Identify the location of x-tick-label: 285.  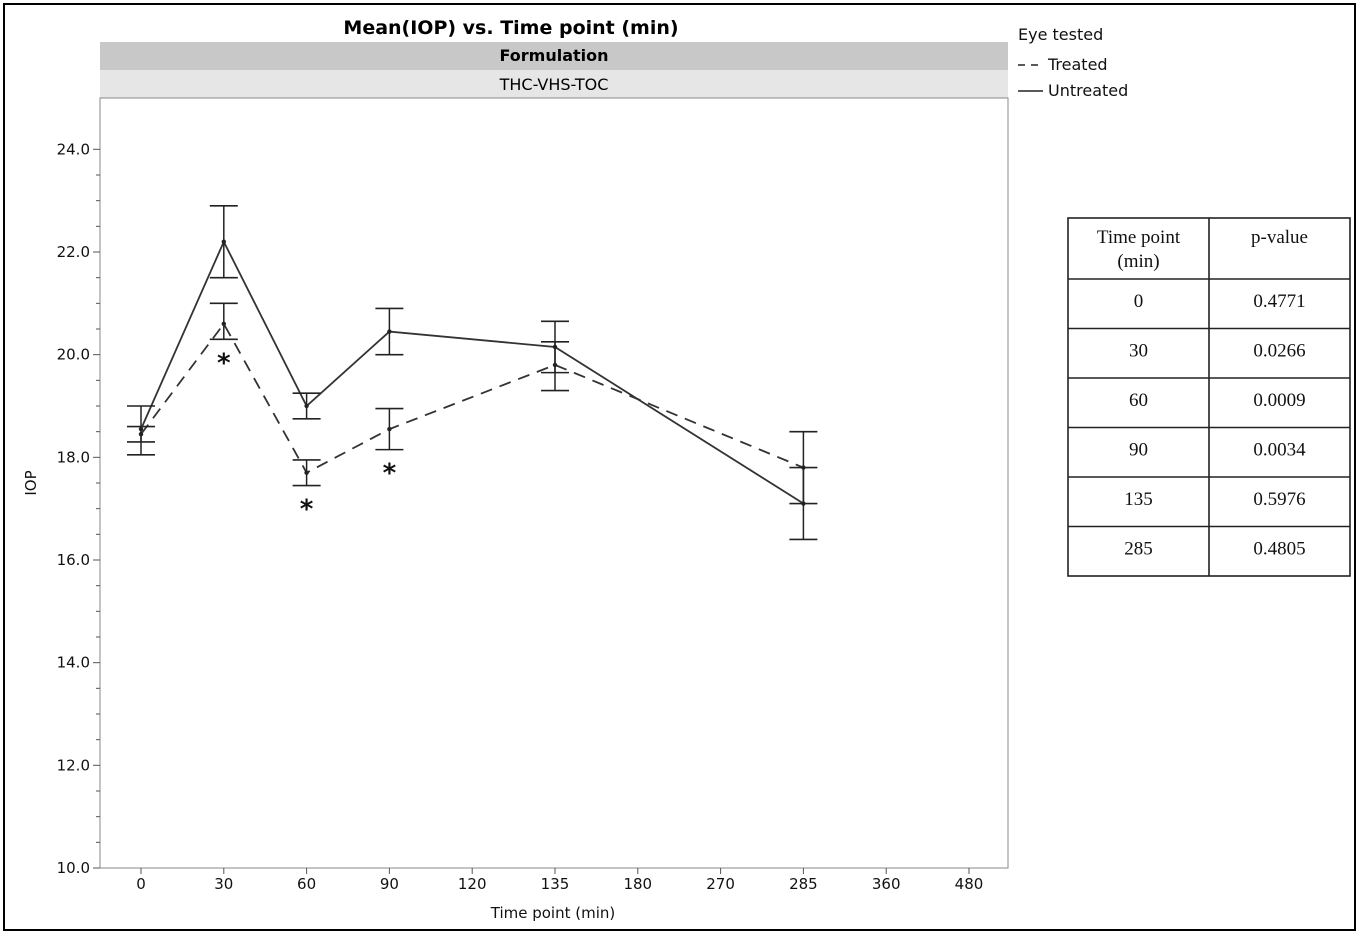
(803, 884).